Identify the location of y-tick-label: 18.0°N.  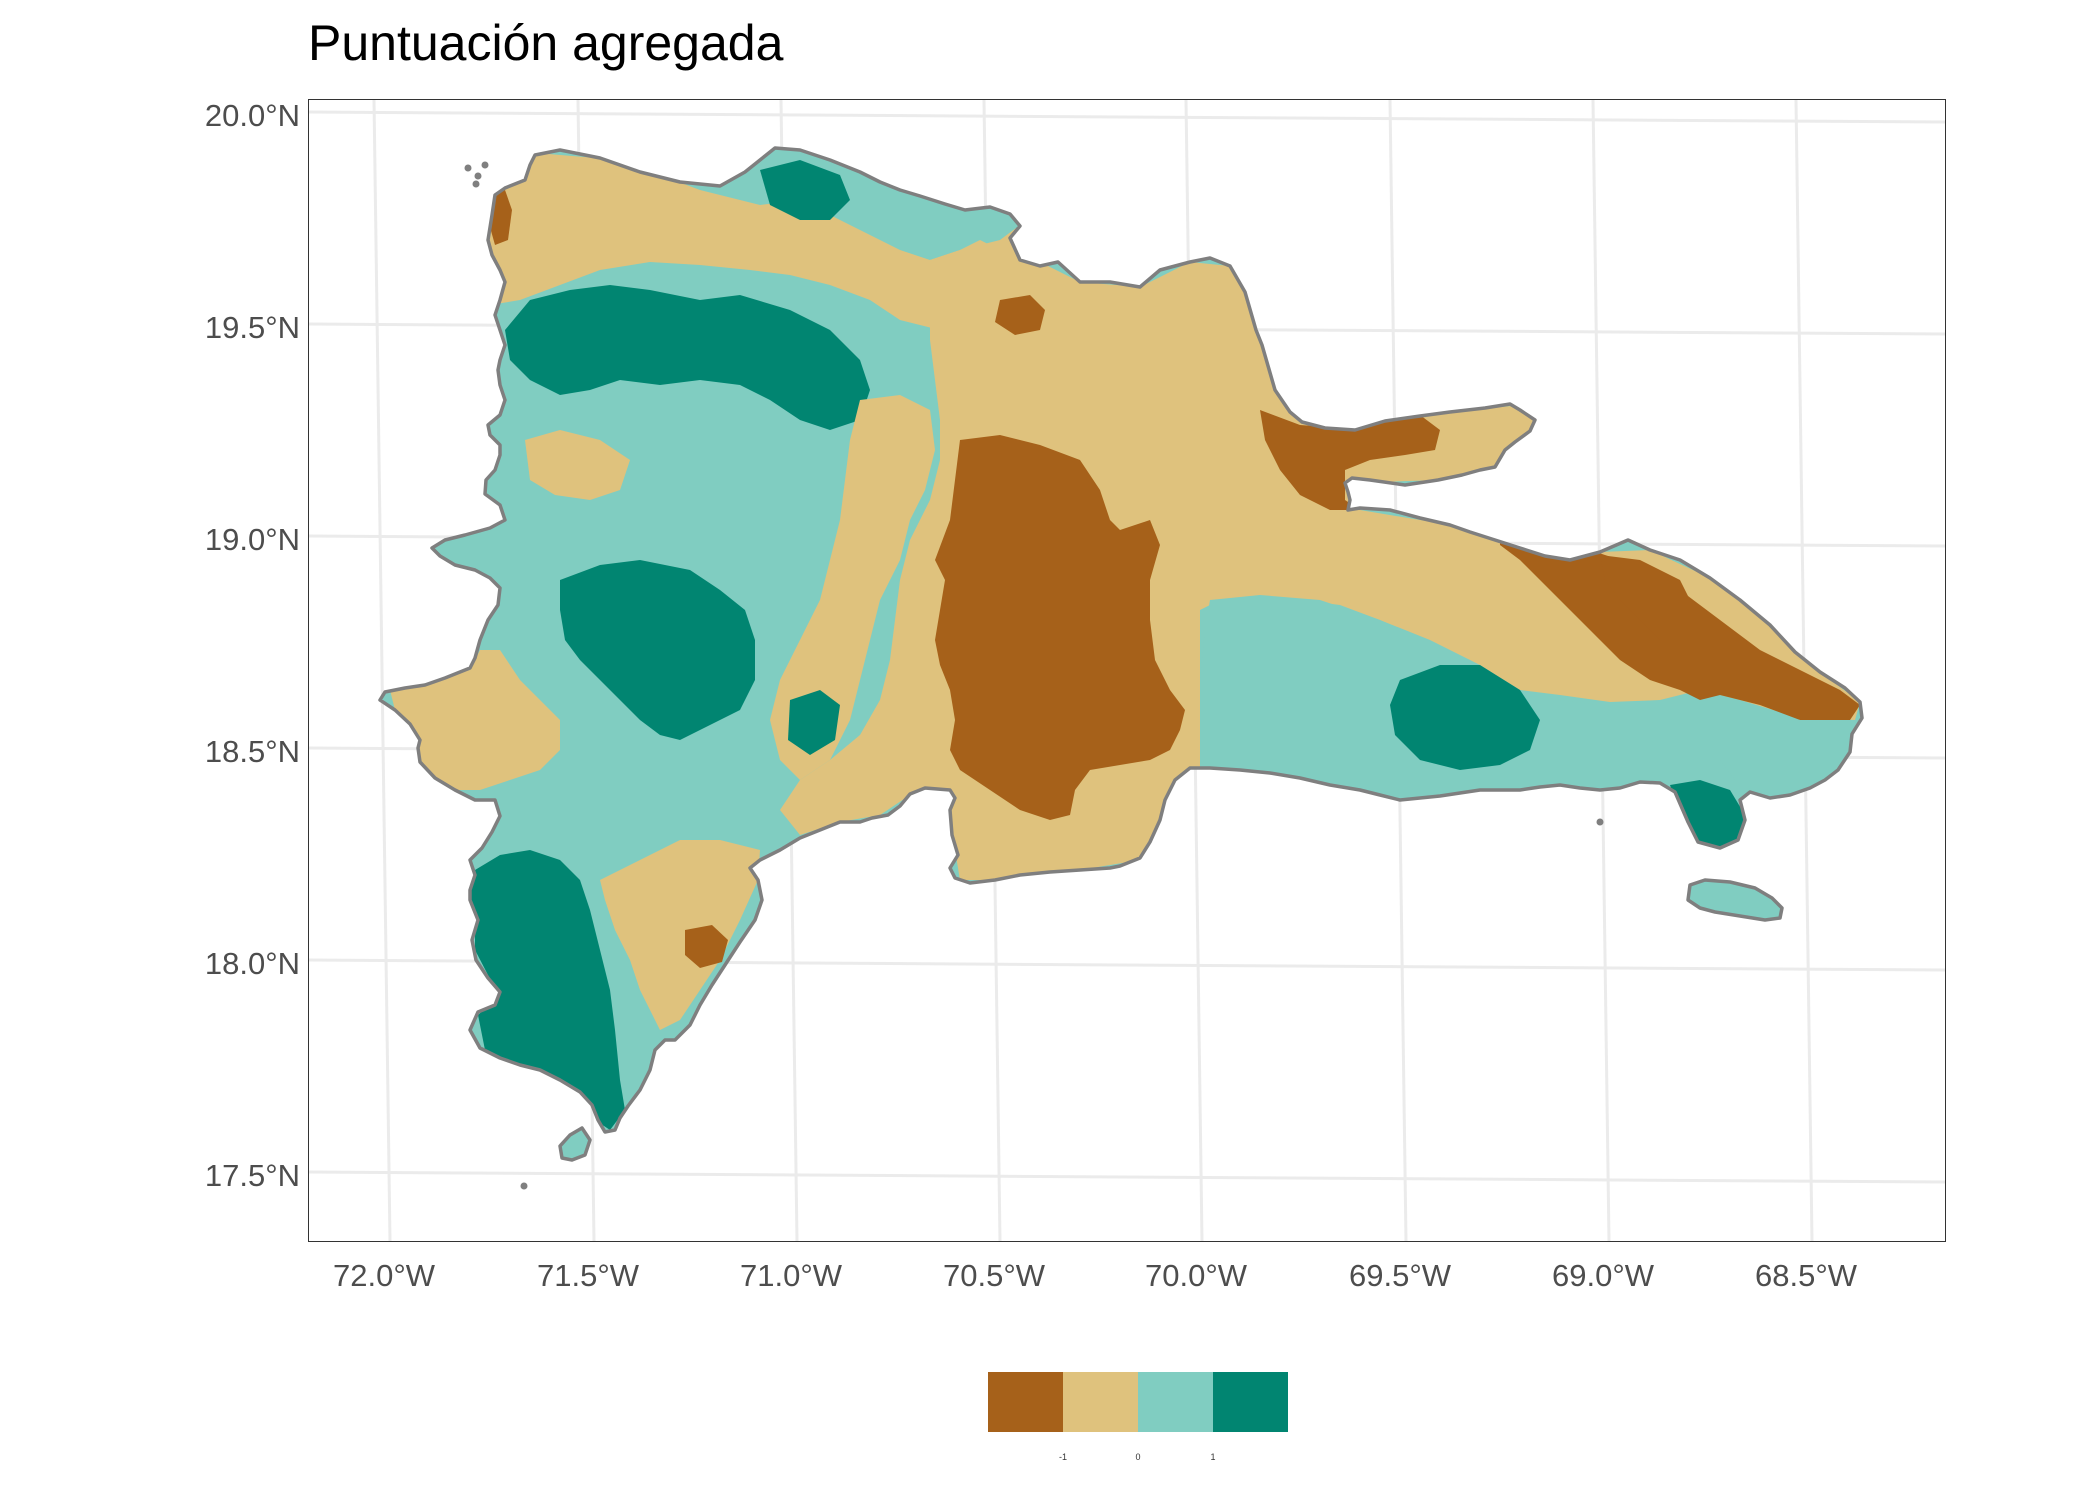
(252, 963).